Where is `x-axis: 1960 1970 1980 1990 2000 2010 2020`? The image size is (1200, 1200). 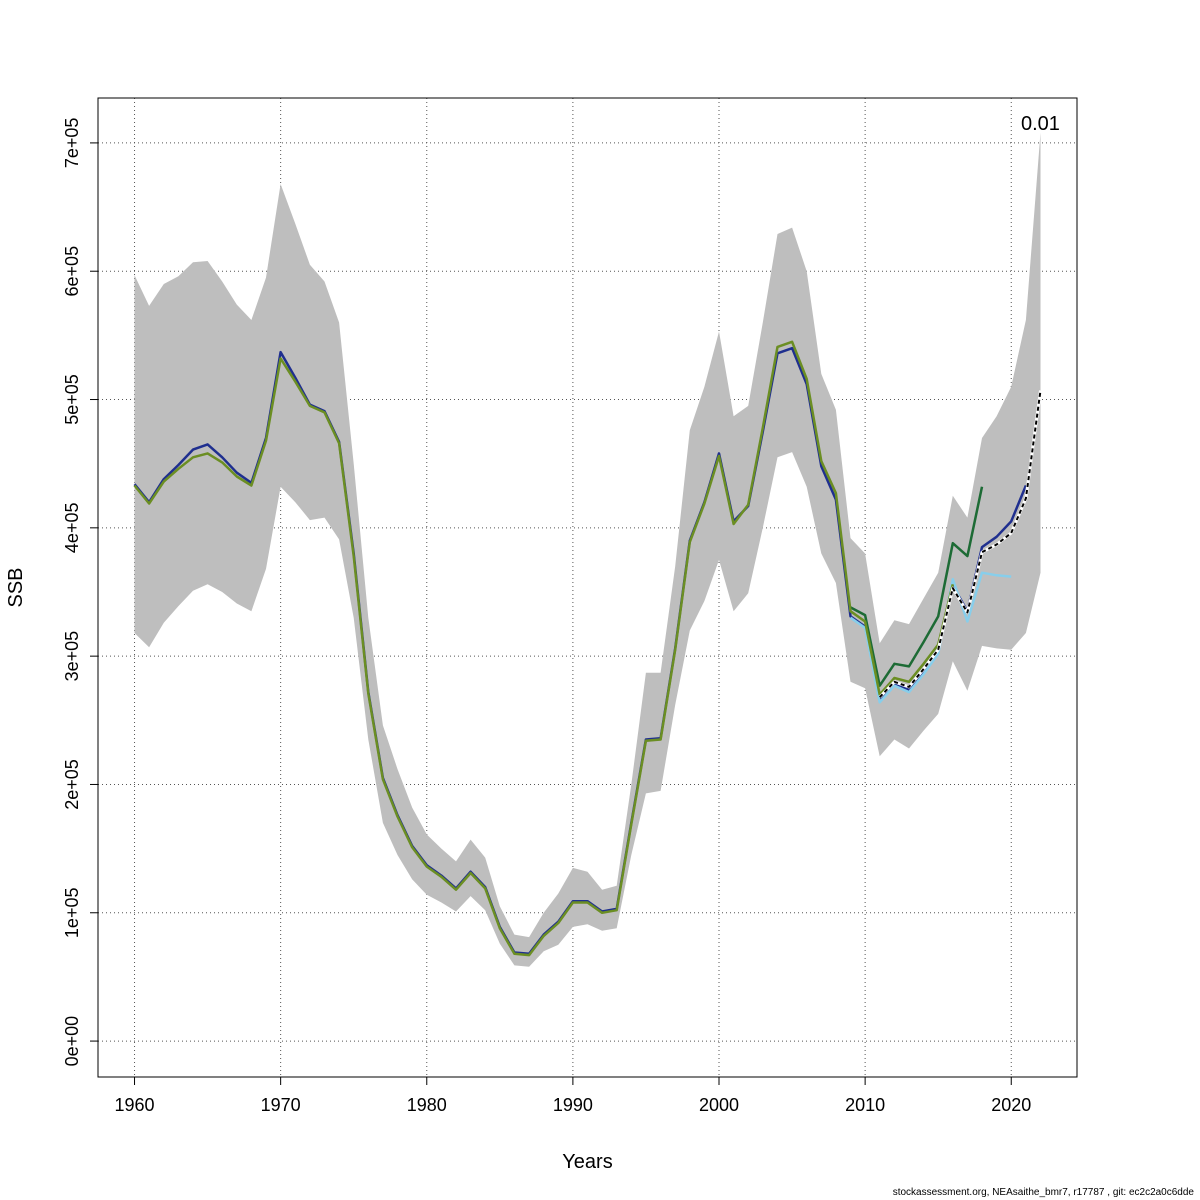 x-axis: 1960 1970 1980 1990 2000 2010 2020 is located at coordinates (573, 1096).